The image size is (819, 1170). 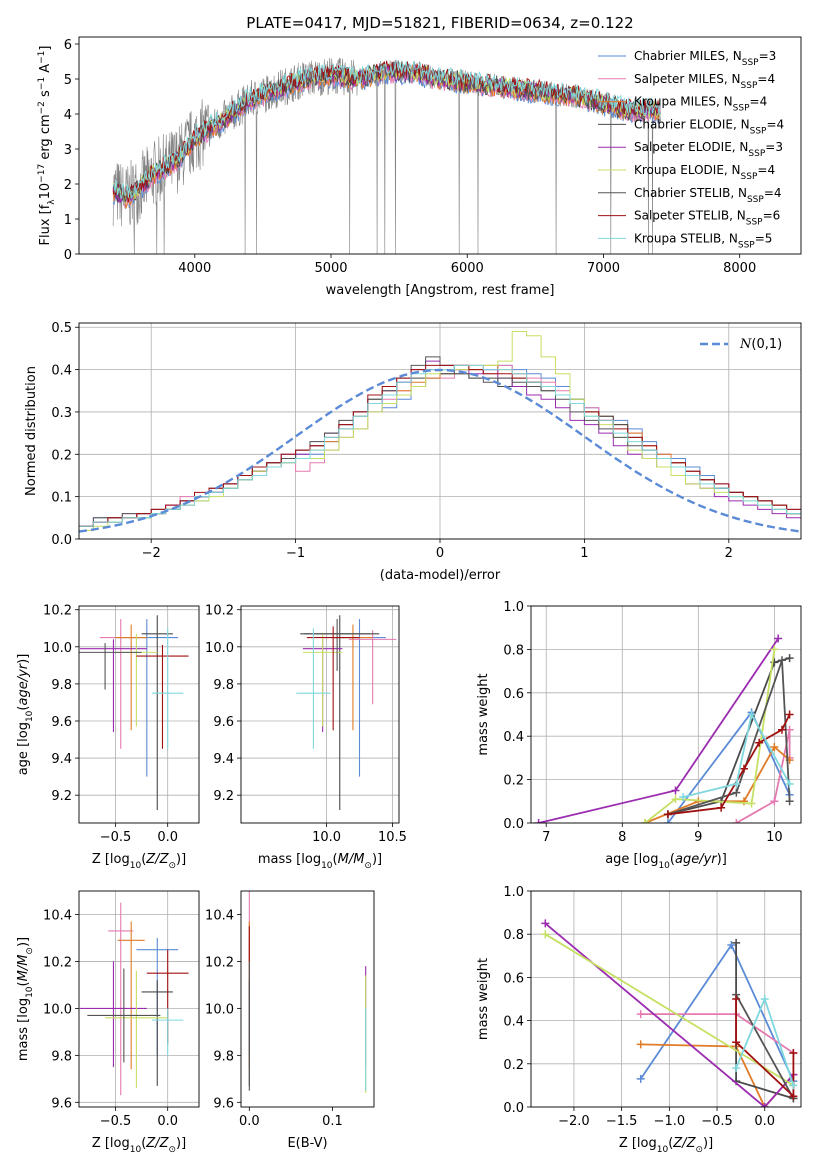 What do you see at coordinates (584, 553) in the screenshot?
I see `x-tick-label: 1` at bounding box center [584, 553].